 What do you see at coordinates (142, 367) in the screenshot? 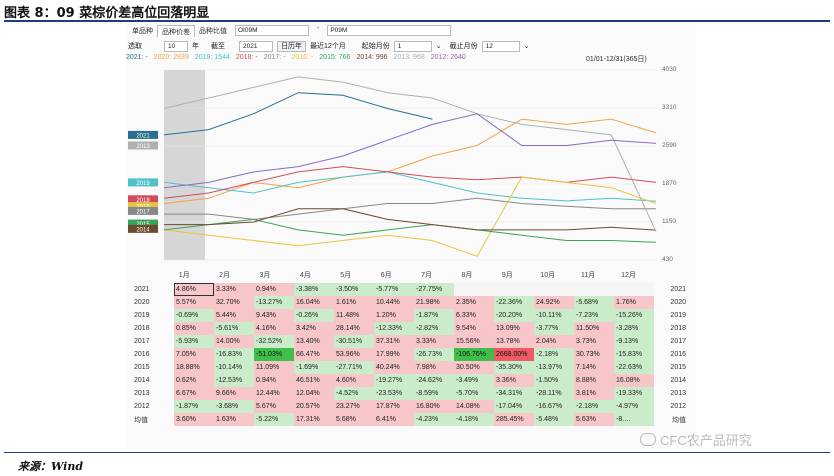
I see `row-year-label: 2015` at bounding box center [142, 367].